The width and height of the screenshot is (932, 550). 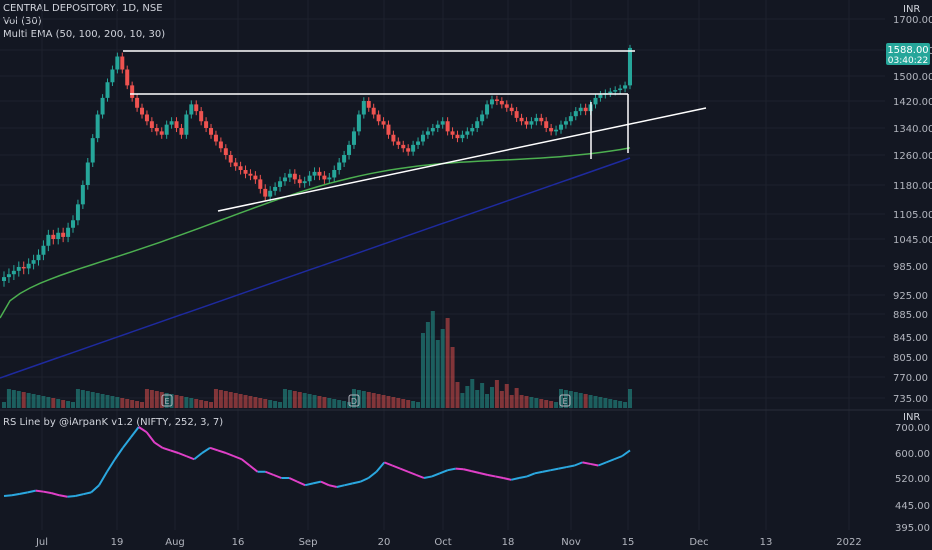 What do you see at coordinates (910, 358) in the screenshot?
I see `y-tick-label: 805.00` at bounding box center [910, 358].